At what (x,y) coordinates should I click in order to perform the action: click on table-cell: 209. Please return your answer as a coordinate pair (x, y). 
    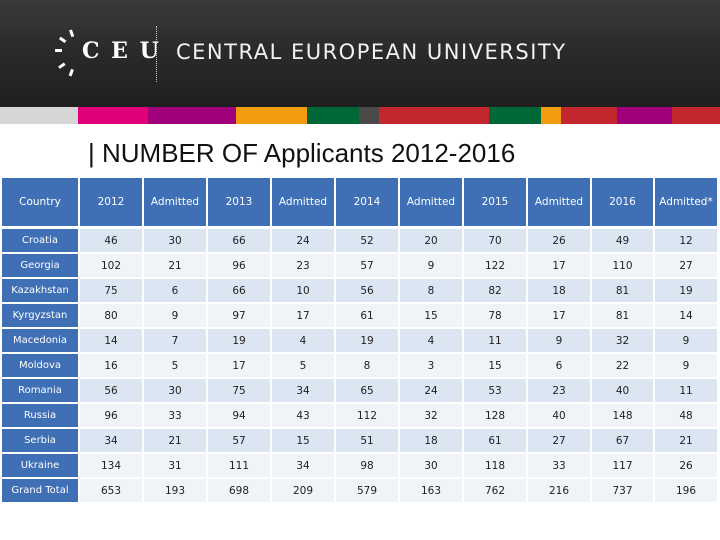
    Looking at the image, I should click on (304, 491).